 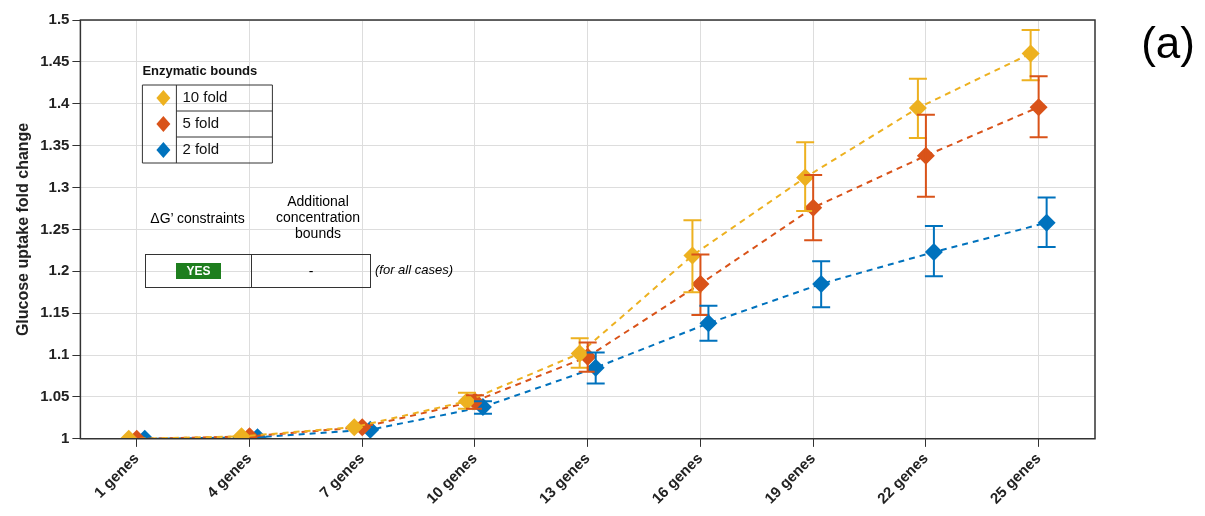 What do you see at coordinates (59, 354) in the screenshot?
I see `y-tick-label: 1.1` at bounding box center [59, 354].